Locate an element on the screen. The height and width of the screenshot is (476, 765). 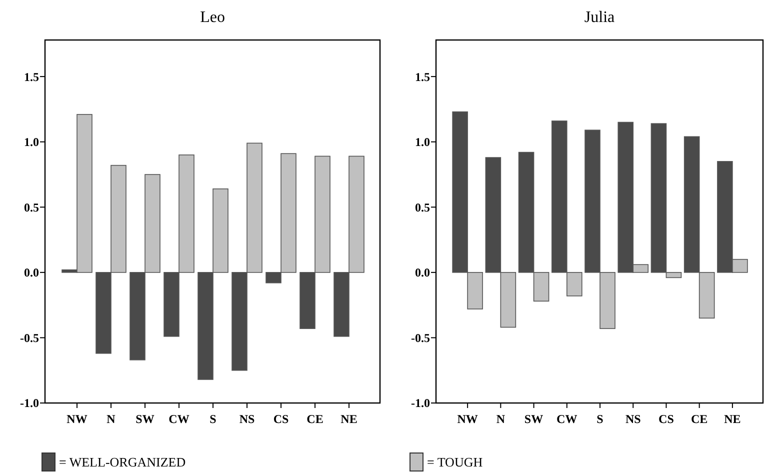
legend-label: = TOUGH is located at coordinates (455, 462).